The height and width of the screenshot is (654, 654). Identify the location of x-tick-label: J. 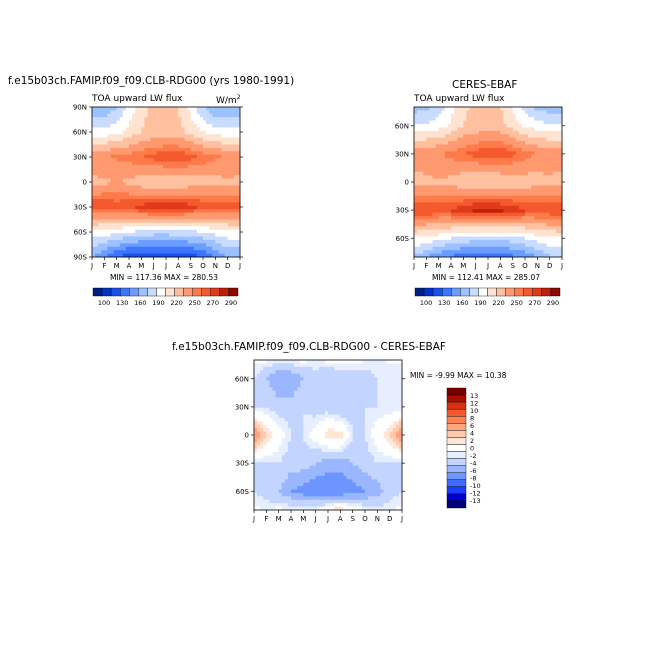
(475, 266).